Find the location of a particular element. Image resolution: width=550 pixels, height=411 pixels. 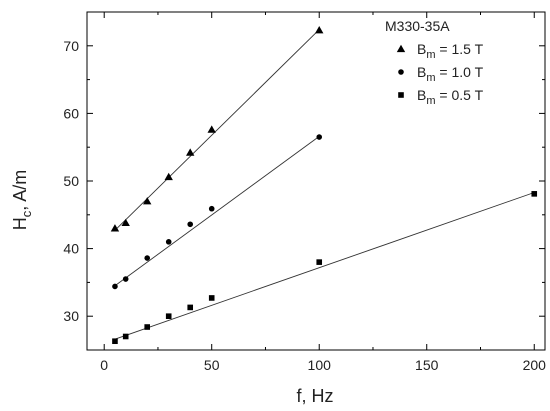

y-tick-label: 30 is located at coordinates (71, 316).